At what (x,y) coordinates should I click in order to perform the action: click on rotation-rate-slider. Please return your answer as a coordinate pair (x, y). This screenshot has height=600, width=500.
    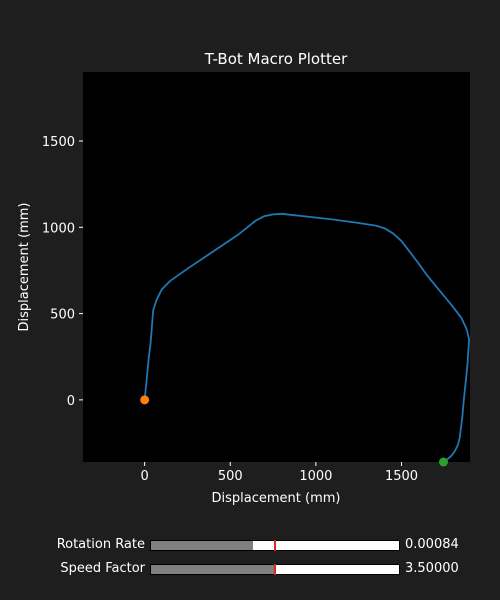
    Looking at the image, I should click on (275, 545).